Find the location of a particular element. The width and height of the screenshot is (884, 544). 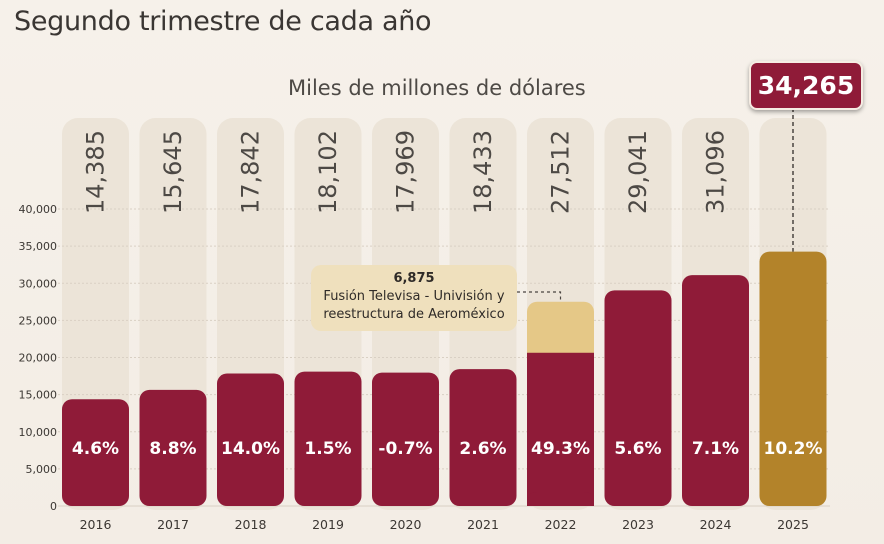

x-tick-label: 2017 is located at coordinates (173, 524).